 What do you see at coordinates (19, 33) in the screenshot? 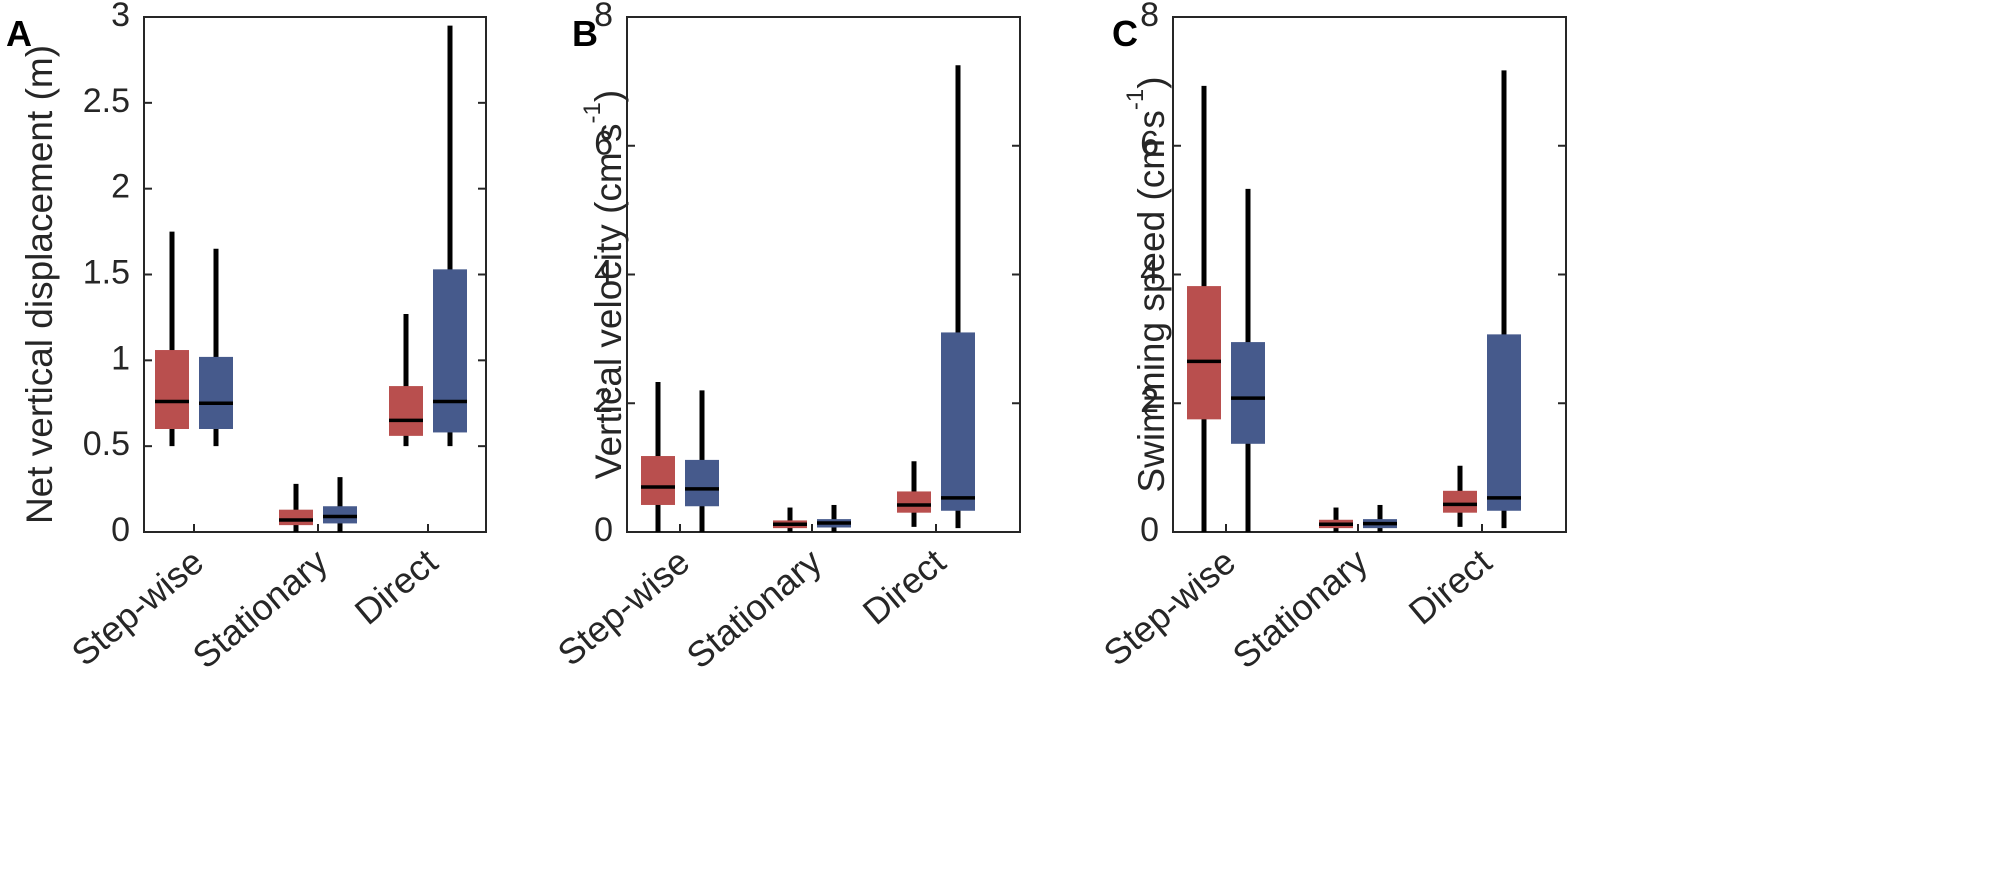
I see `panel-letter: A` at bounding box center [19, 33].